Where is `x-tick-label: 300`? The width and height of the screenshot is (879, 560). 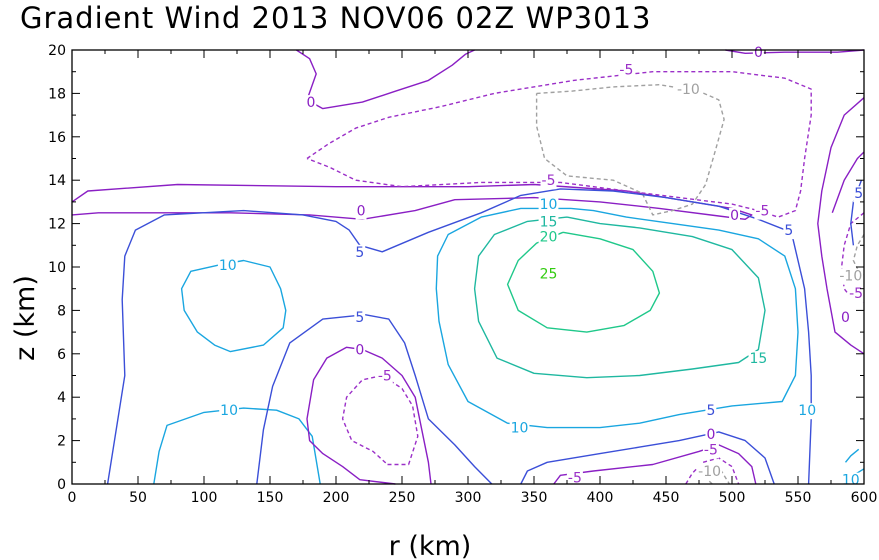 x-tick-label: 300 is located at coordinates (468, 498).